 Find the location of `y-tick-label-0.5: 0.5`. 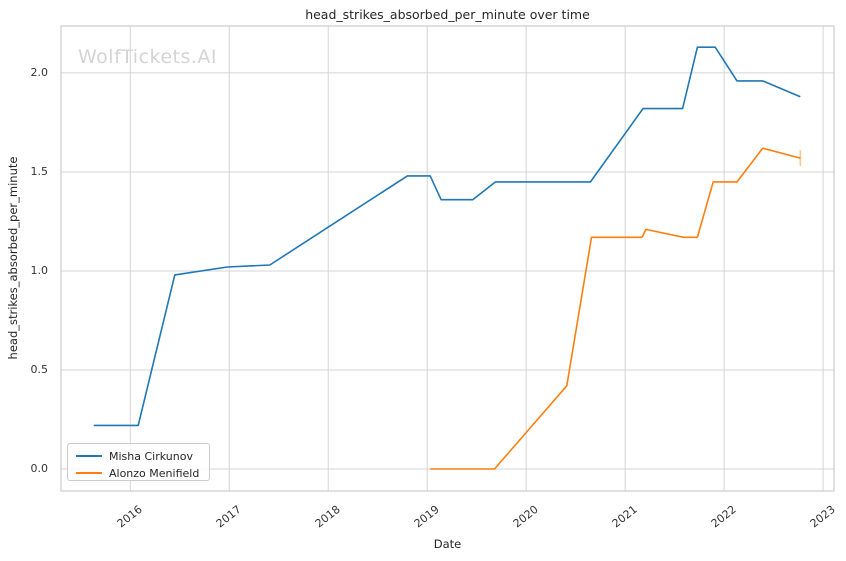

y-tick-label-0.5: 0.5 is located at coordinates (39, 369).